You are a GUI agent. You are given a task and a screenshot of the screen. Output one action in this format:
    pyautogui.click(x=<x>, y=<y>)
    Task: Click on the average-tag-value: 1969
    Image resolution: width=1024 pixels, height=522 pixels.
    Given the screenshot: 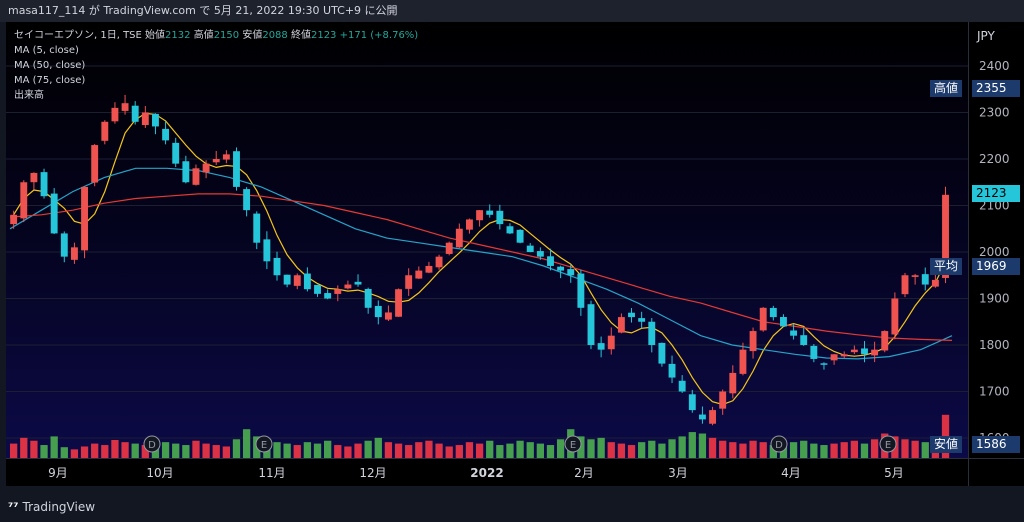 What is the action you would take?
    pyautogui.click(x=996, y=266)
    